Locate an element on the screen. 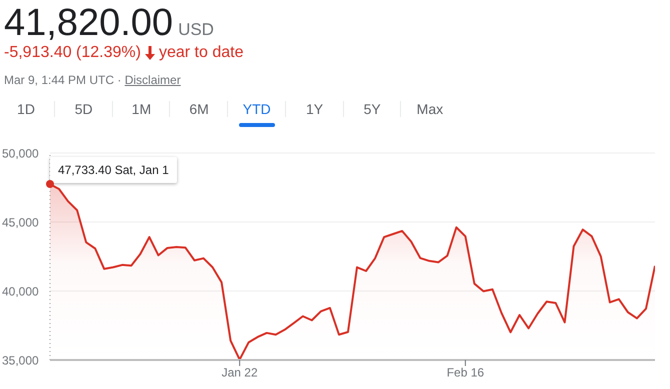 This screenshot has height=389, width=670. y-tick-label: 35,000 is located at coordinates (21, 360).